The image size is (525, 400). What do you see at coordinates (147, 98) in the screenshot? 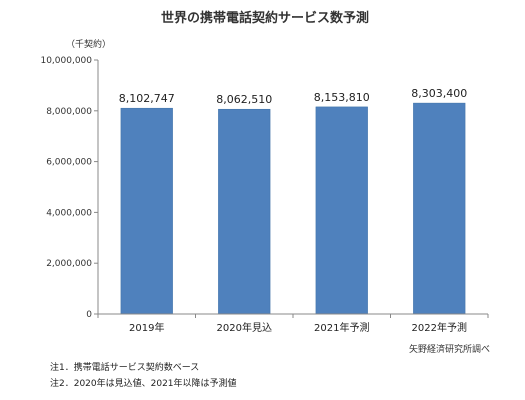
I see `data-label: 8,102,747` at bounding box center [147, 98].